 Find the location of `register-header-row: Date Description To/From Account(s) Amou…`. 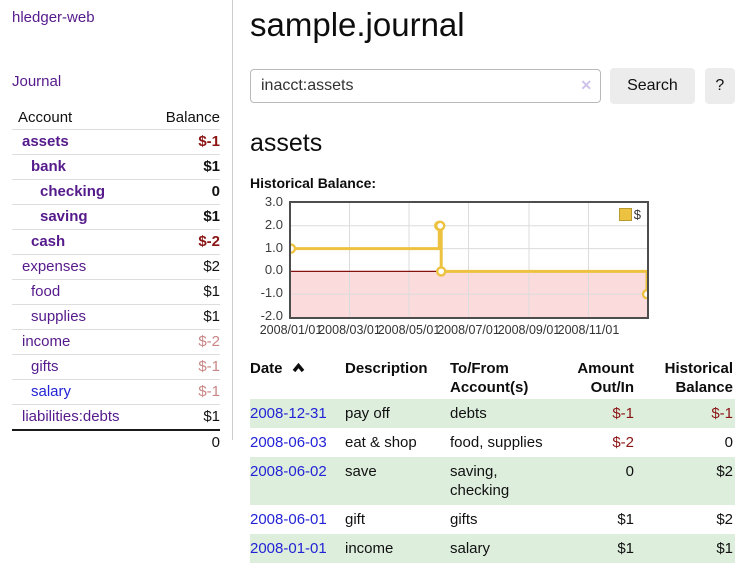

register-header-row: Date Description To/From Account(s) Amou… is located at coordinates (492, 378).